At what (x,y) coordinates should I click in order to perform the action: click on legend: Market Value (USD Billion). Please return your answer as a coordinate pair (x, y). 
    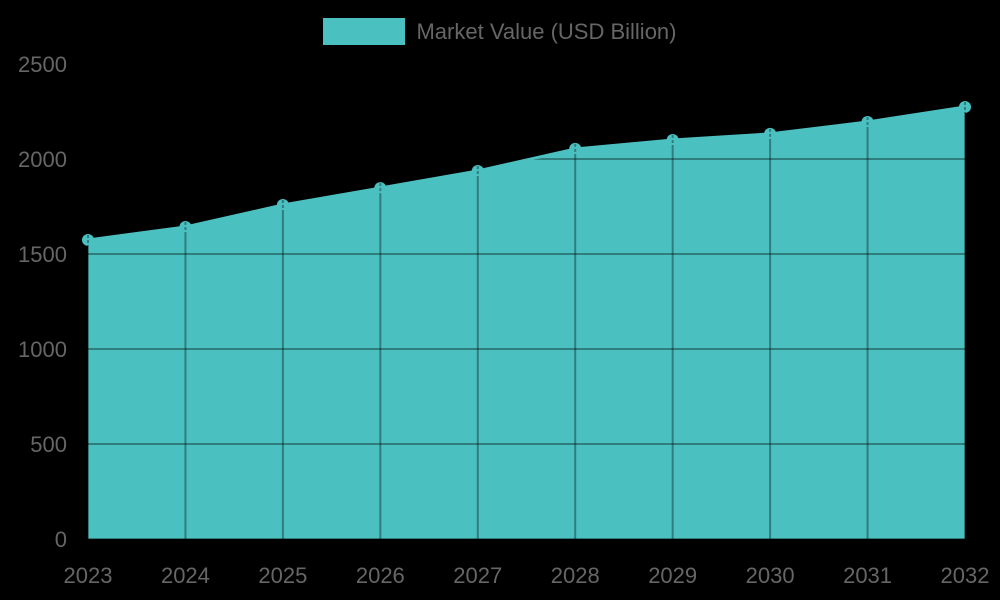
    Looking at the image, I should click on (500, 31).